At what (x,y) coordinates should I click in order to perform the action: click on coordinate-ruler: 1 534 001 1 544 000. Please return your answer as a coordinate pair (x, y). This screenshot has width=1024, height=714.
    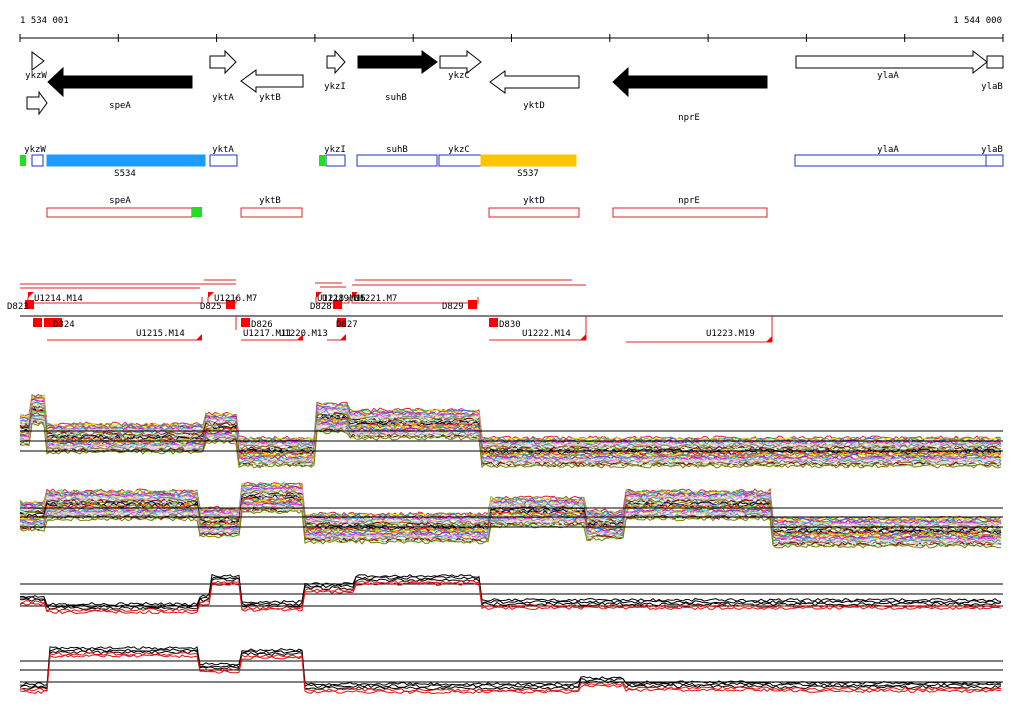
    Looking at the image, I should click on (511, 29).